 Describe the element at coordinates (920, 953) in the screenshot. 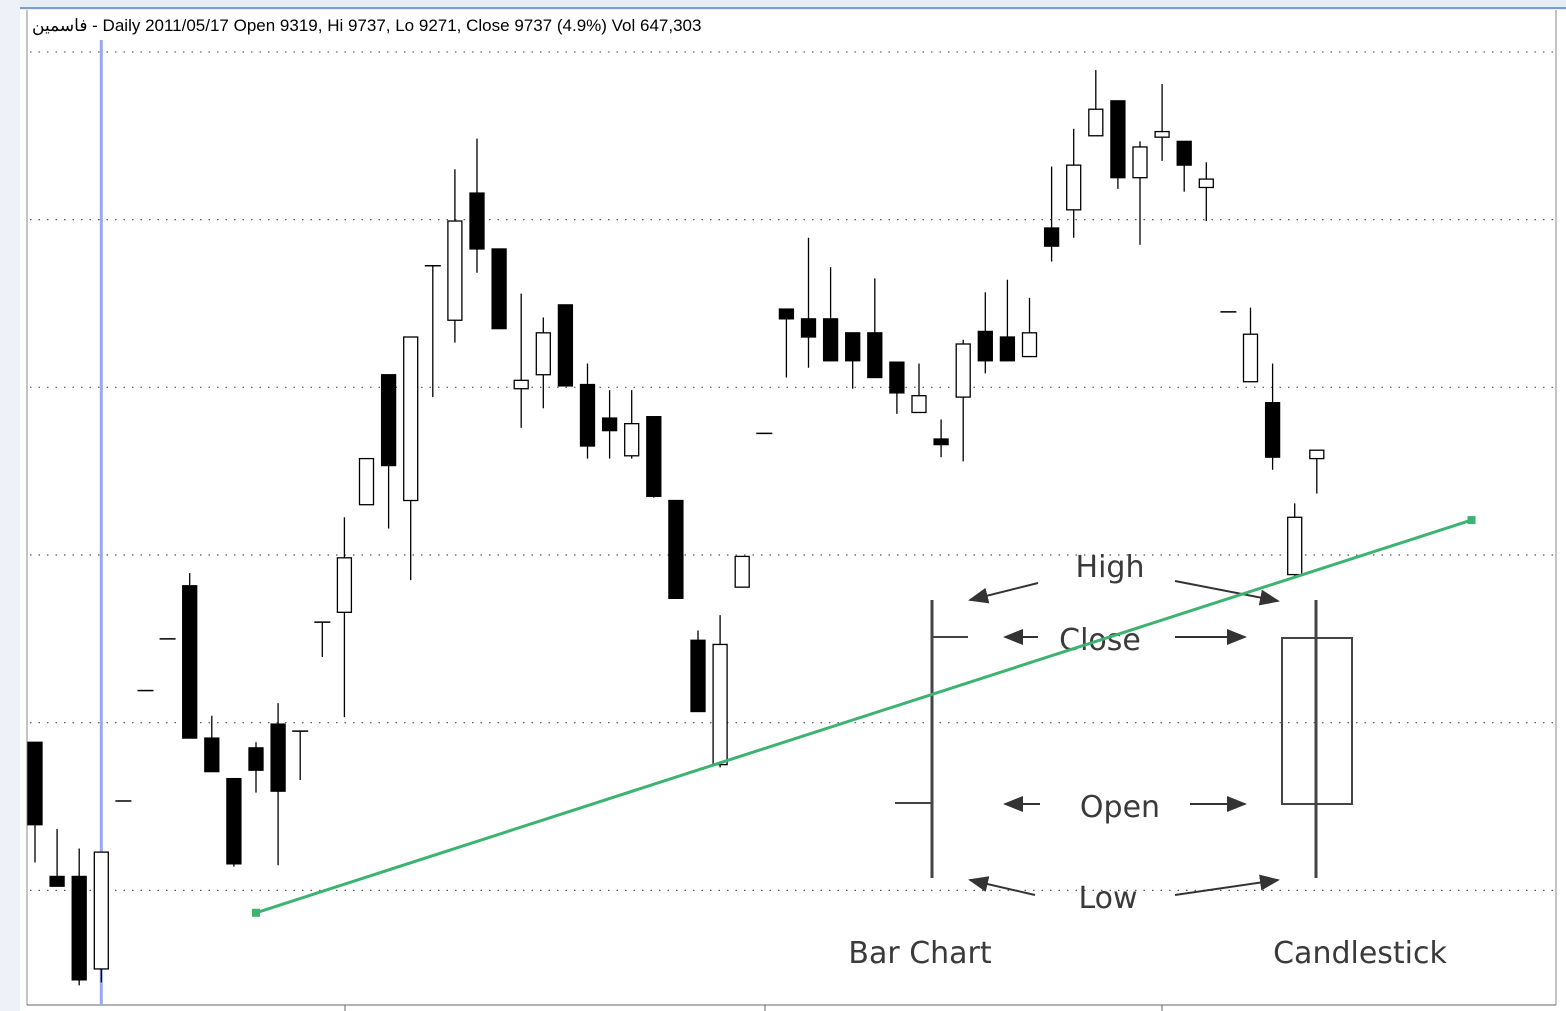

I see `annotation: Bar Chart` at that location.